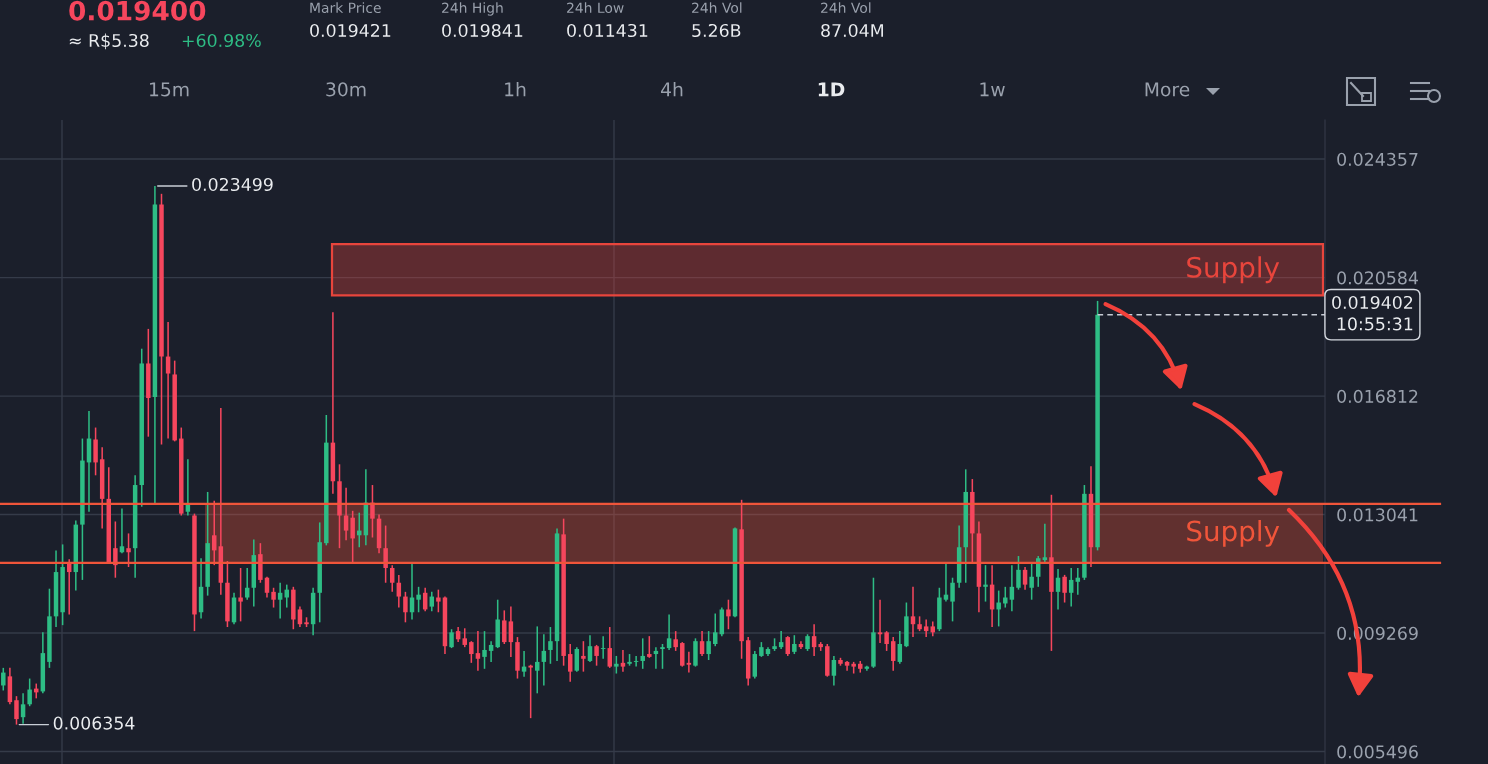  I want to click on y-tick-label: 0.005496, so click(1377, 752).